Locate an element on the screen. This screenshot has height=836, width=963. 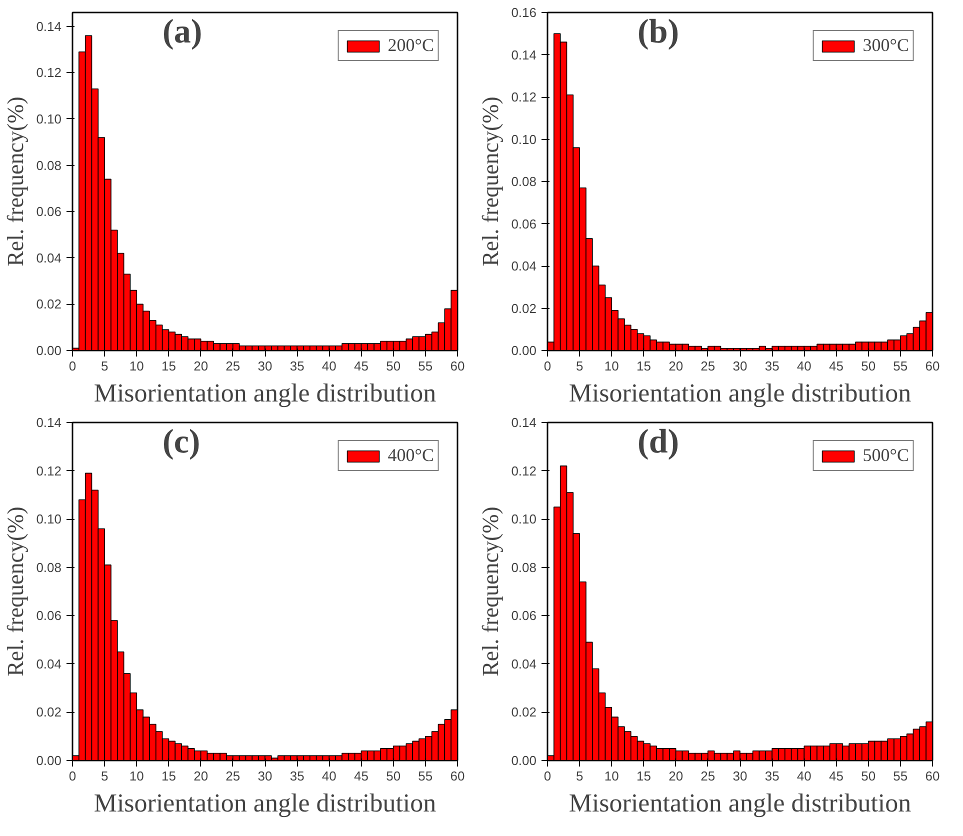
legend-label: 200°C is located at coordinates (411, 45).